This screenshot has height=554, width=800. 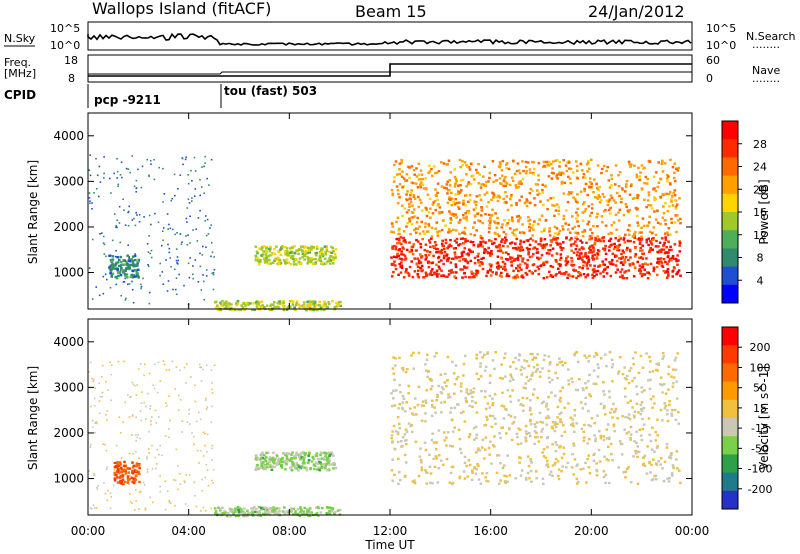 I want to click on colorbar-frame, so click(x=730, y=418).